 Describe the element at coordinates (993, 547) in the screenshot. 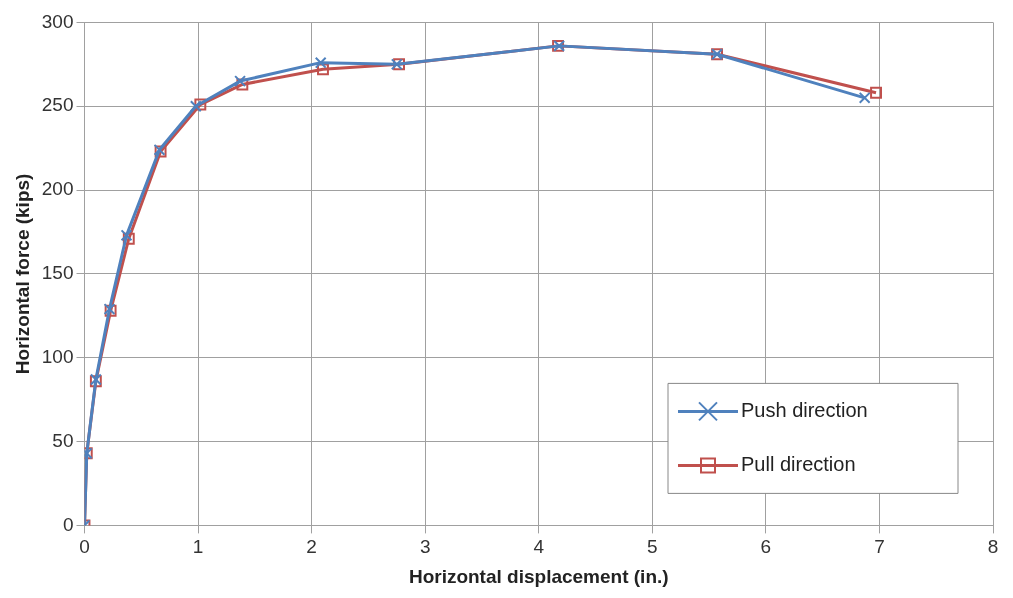

I see `x-tick-label: 8` at that location.